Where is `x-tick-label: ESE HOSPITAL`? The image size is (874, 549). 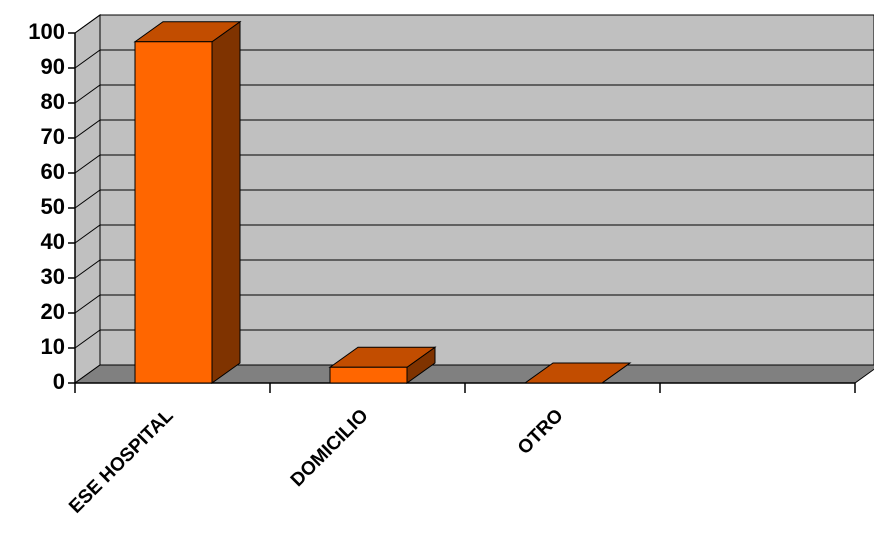 x-tick-label: ESE HOSPITAL is located at coordinates (121, 461).